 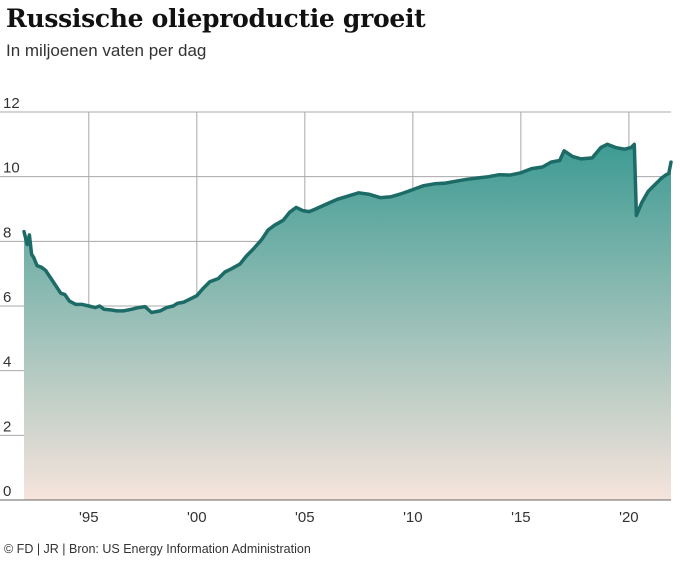 What do you see at coordinates (521, 517) in the screenshot?
I see `x-tick-label: '15` at bounding box center [521, 517].